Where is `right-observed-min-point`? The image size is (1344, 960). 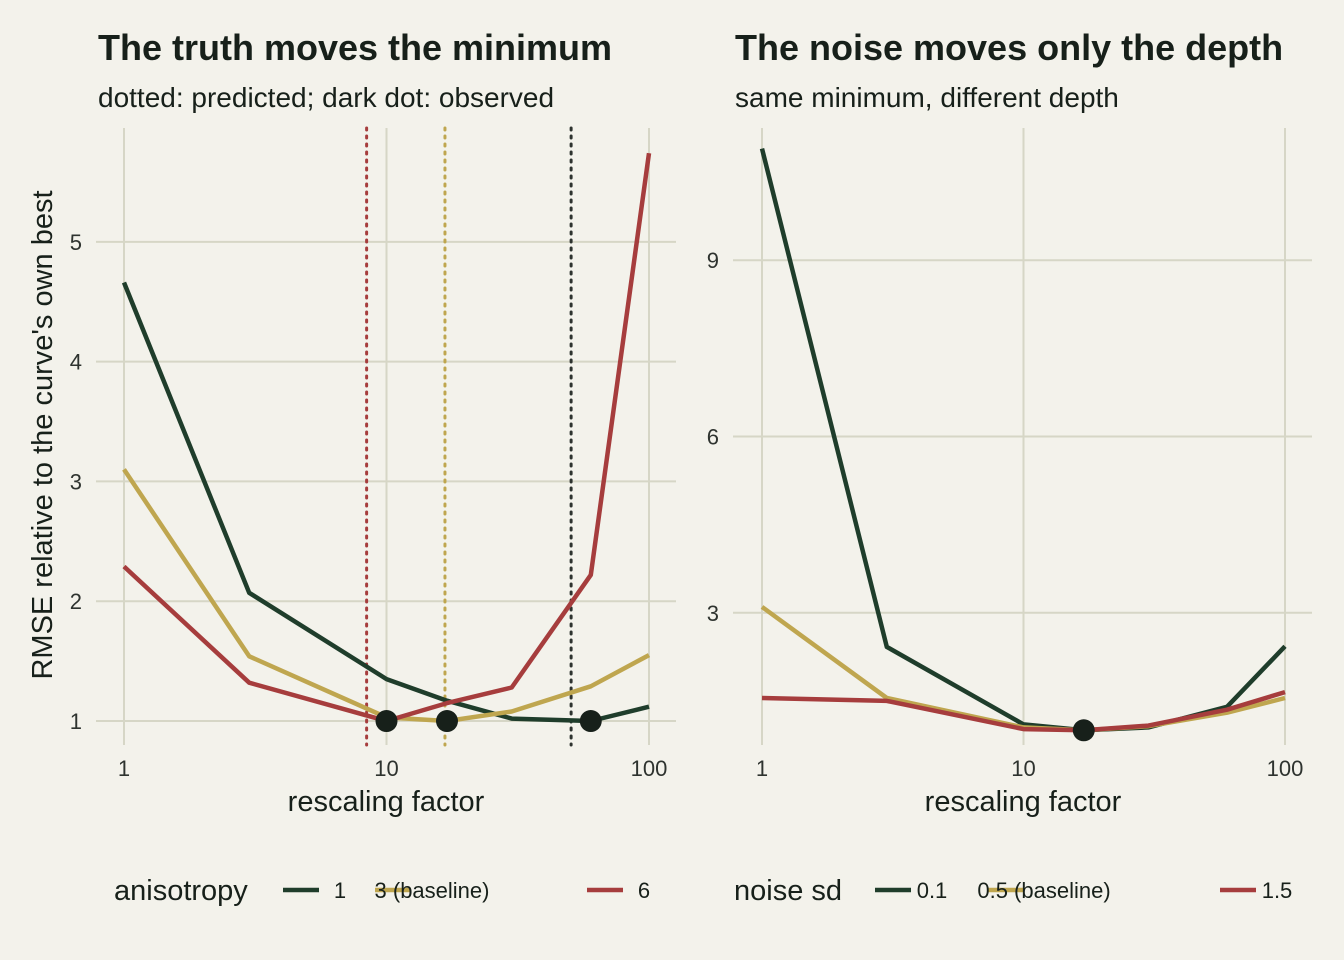 right-observed-min-point is located at coordinates (1083, 730).